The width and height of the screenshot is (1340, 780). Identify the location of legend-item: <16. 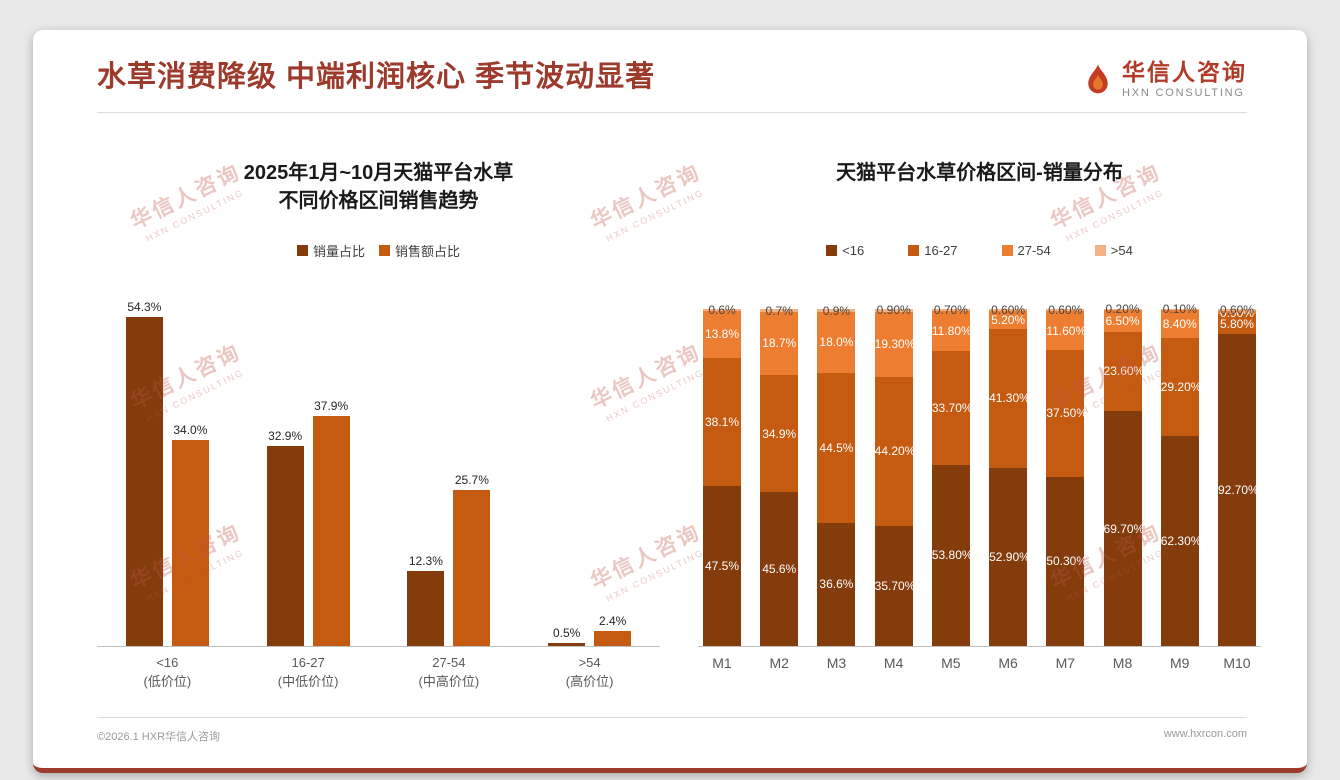
(845, 250).